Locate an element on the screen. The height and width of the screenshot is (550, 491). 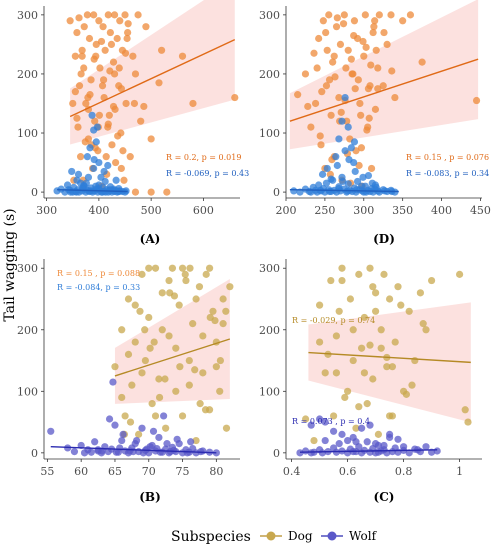
fit-line-wolf is located at coordinates (344, 191).